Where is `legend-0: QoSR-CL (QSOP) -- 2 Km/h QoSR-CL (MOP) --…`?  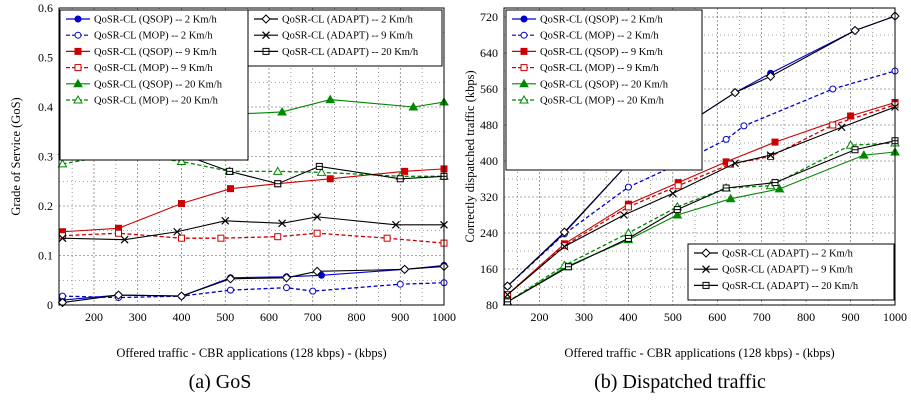 legend-0: QoSR-CL (QSOP) -- 2 Km/h QoSR-CL (MOP) --… is located at coordinates (154, 85).